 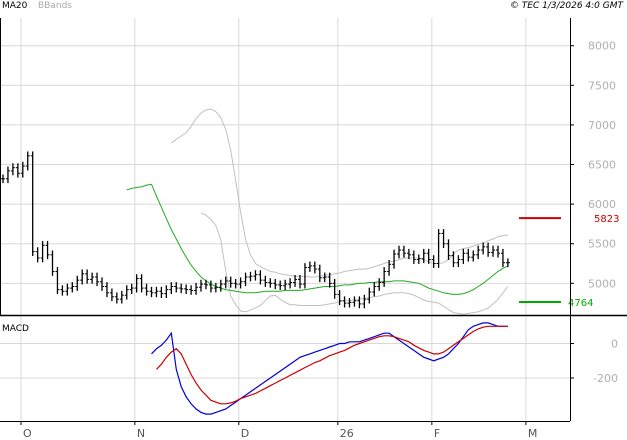 I want to click on price-tick-label: 7500, so click(x=602, y=85).